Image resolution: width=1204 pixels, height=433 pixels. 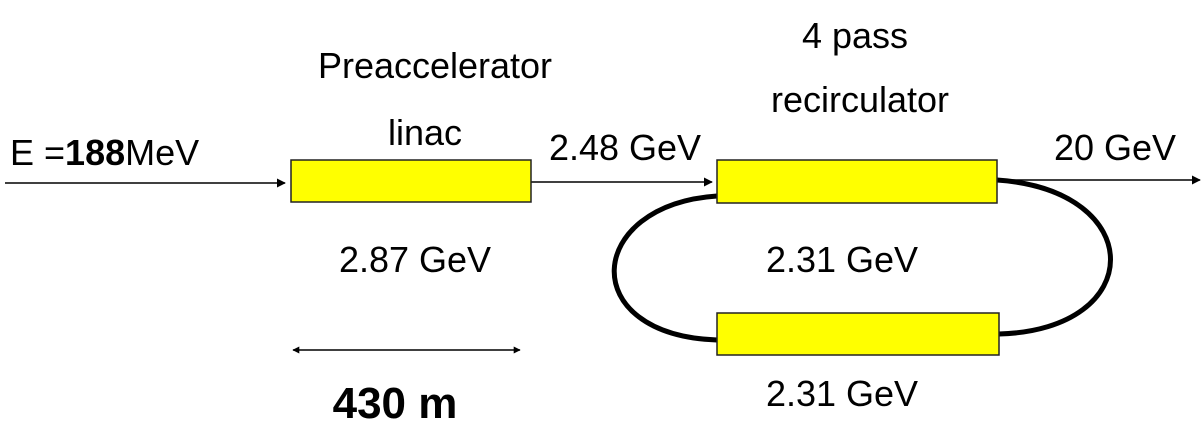 What do you see at coordinates (625, 147) in the screenshot?
I see `injection-energy: 2.48 GeV` at bounding box center [625, 147].